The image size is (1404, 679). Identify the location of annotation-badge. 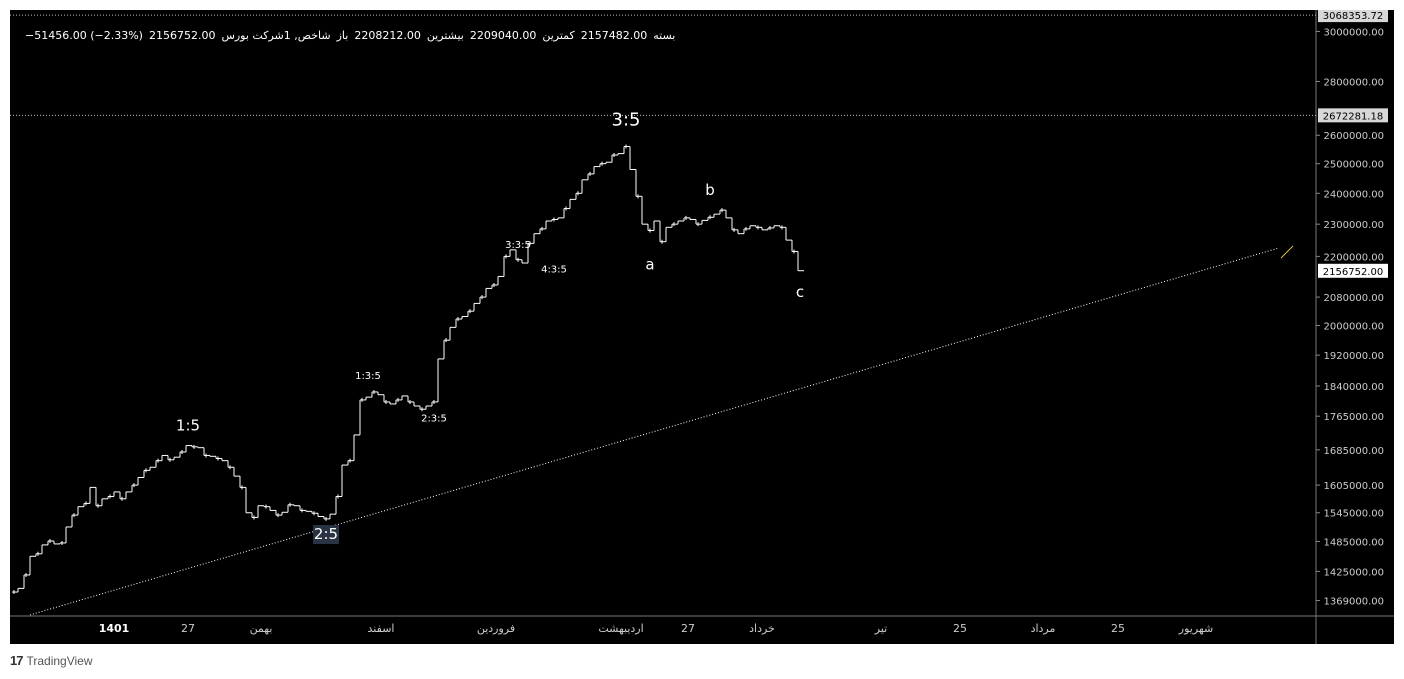
(326, 535).